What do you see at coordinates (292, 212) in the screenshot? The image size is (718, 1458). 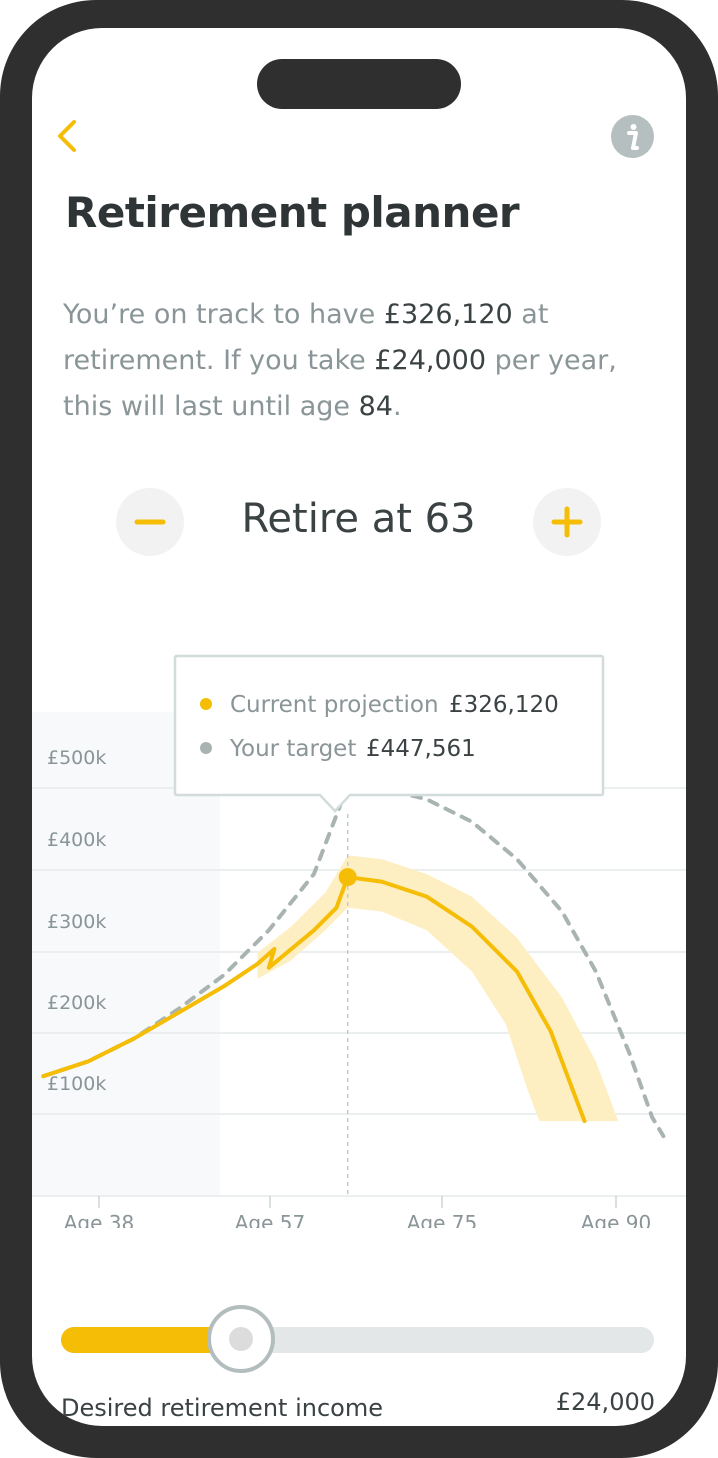 I see `page-title: Retirement planner` at bounding box center [292, 212].